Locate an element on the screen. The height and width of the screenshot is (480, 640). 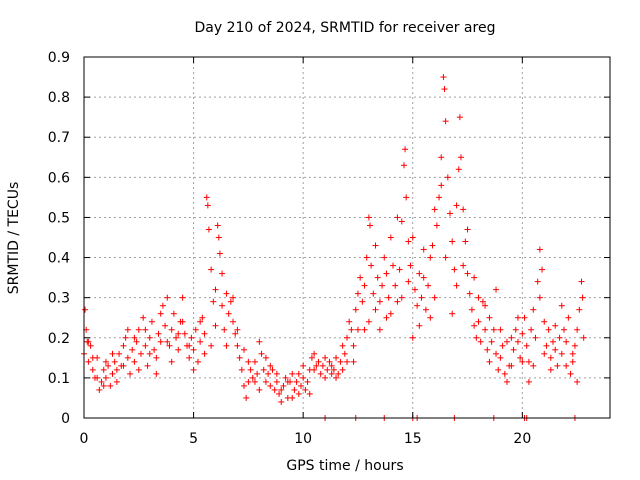
x-axis-label: GPS time / hours is located at coordinates (344, 466).